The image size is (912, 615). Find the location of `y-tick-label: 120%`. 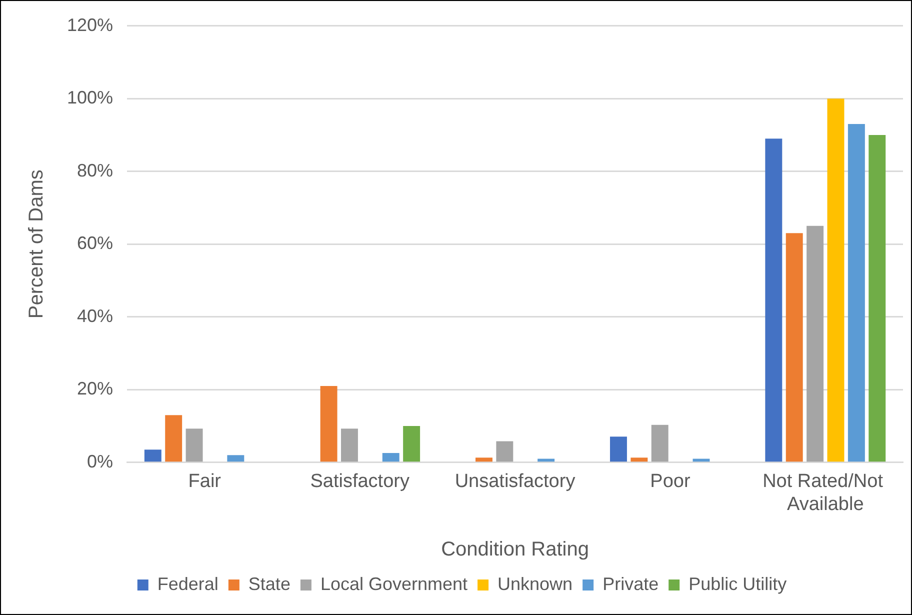

y-tick-label: 120% is located at coordinates (90, 24).